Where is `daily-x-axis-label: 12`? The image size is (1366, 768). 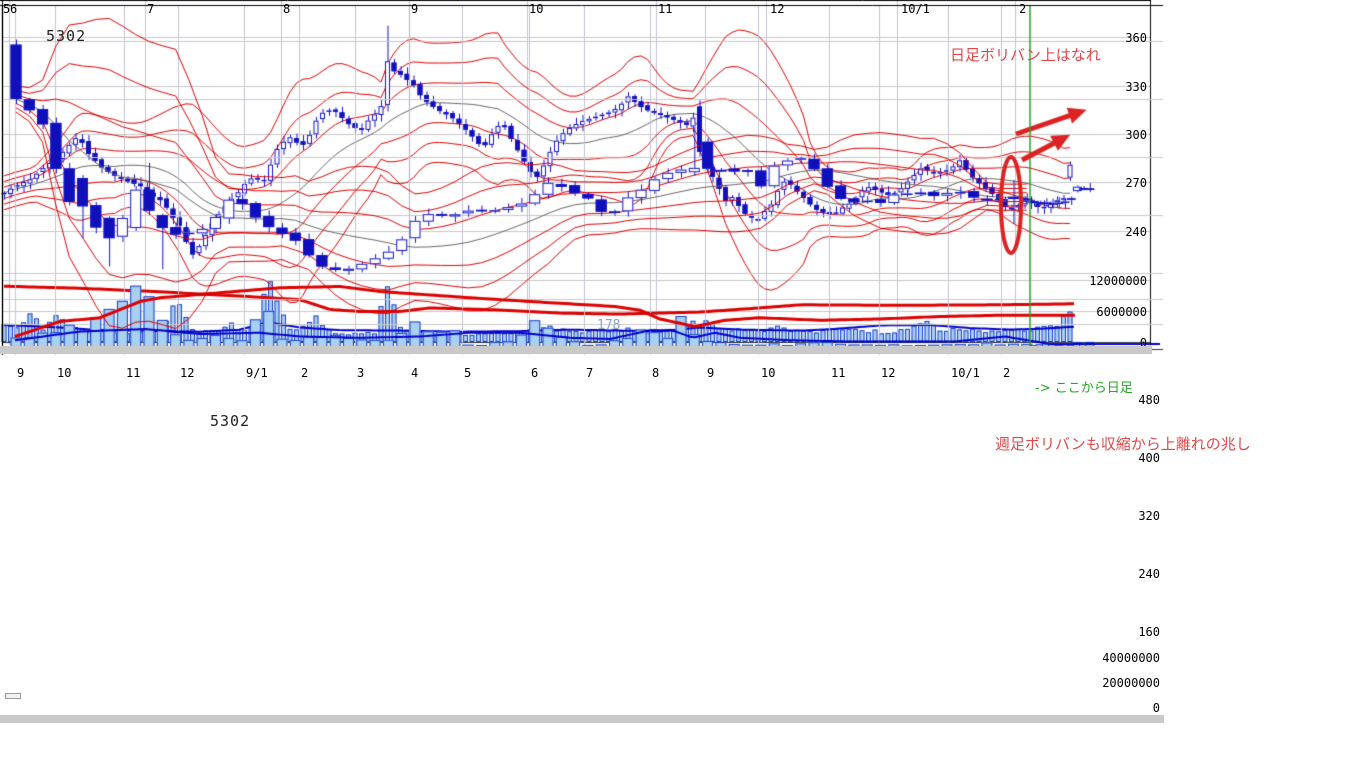 daily-x-axis-label: 12 is located at coordinates (777, 9).